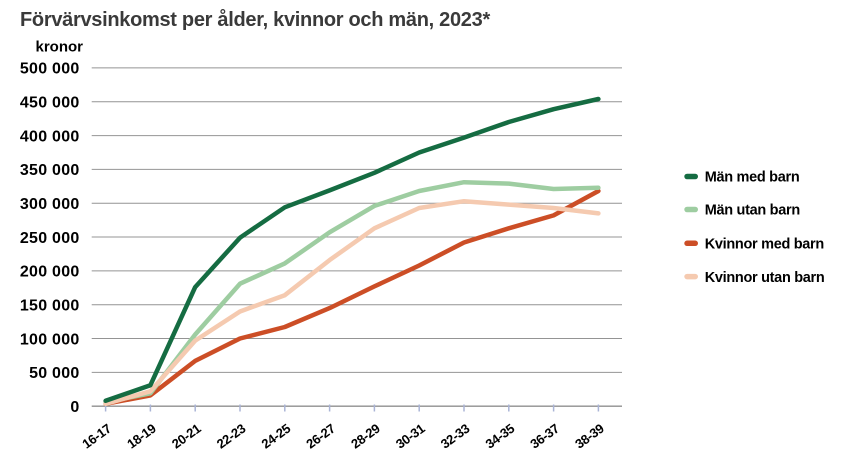  Describe the element at coordinates (500, 436) in the screenshot. I see `svg-text: 34-35` at that location.